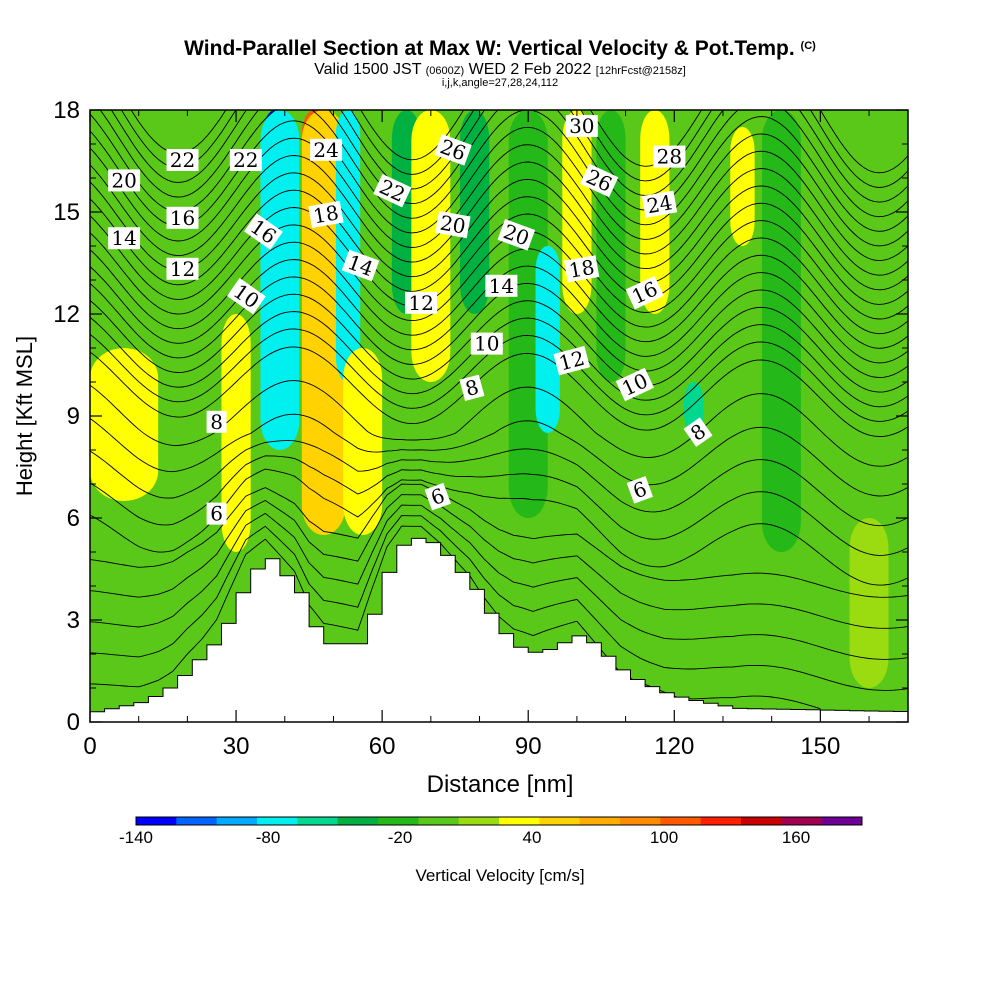  What do you see at coordinates (500, 83) in the screenshot?
I see `grid-info: i,j,k,angle=27,28,24,112` at bounding box center [500, 83].